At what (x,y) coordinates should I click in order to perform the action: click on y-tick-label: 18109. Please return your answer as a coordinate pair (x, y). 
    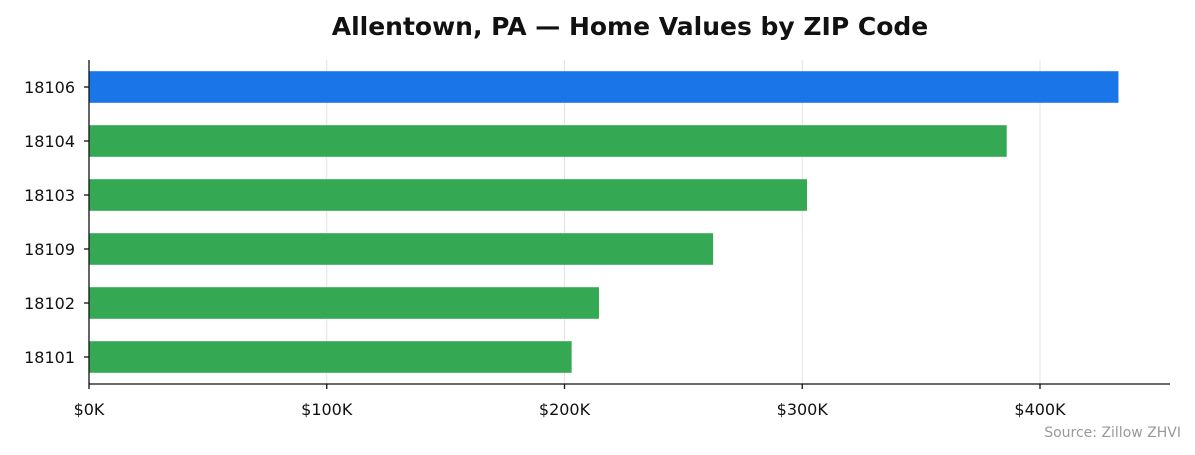
    Looking at the image, I should click on (49, 249).